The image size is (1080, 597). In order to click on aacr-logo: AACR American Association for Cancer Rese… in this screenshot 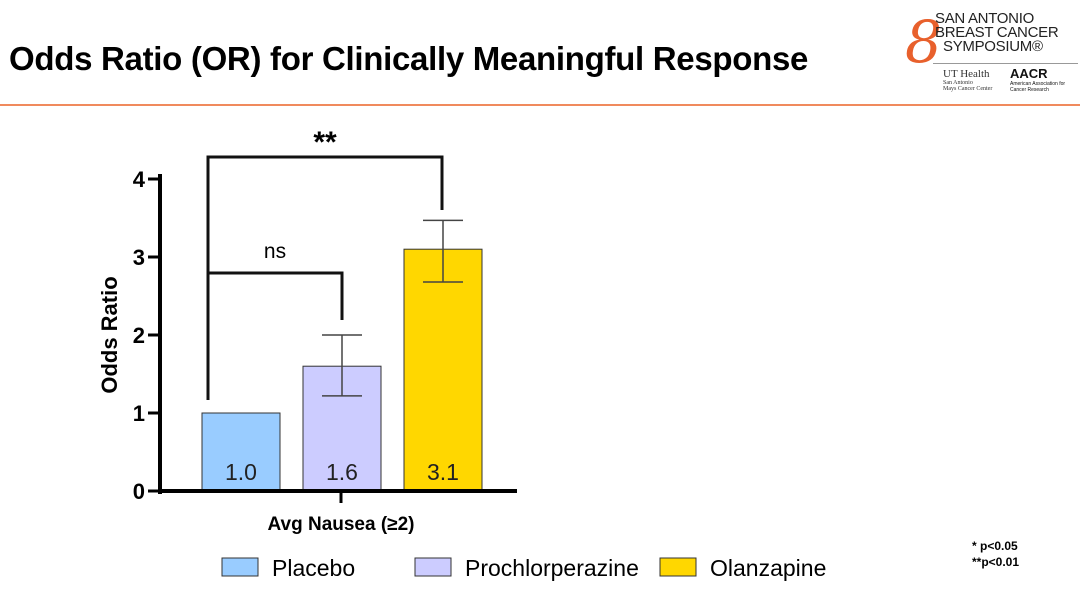, I will do `click(1038, 79)`.